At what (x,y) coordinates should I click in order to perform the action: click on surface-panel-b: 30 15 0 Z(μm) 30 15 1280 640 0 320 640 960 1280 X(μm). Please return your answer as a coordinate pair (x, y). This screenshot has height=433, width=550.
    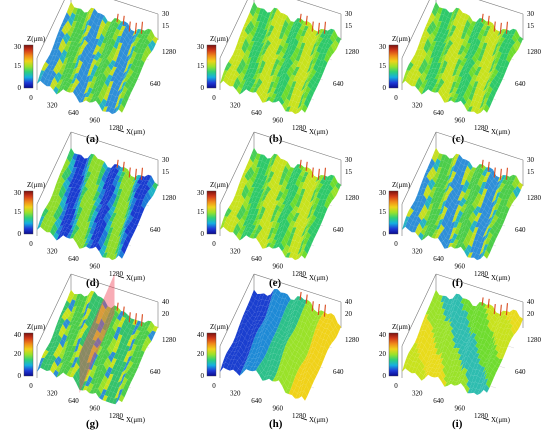
    Looking at the image, I should click on (278, 72).